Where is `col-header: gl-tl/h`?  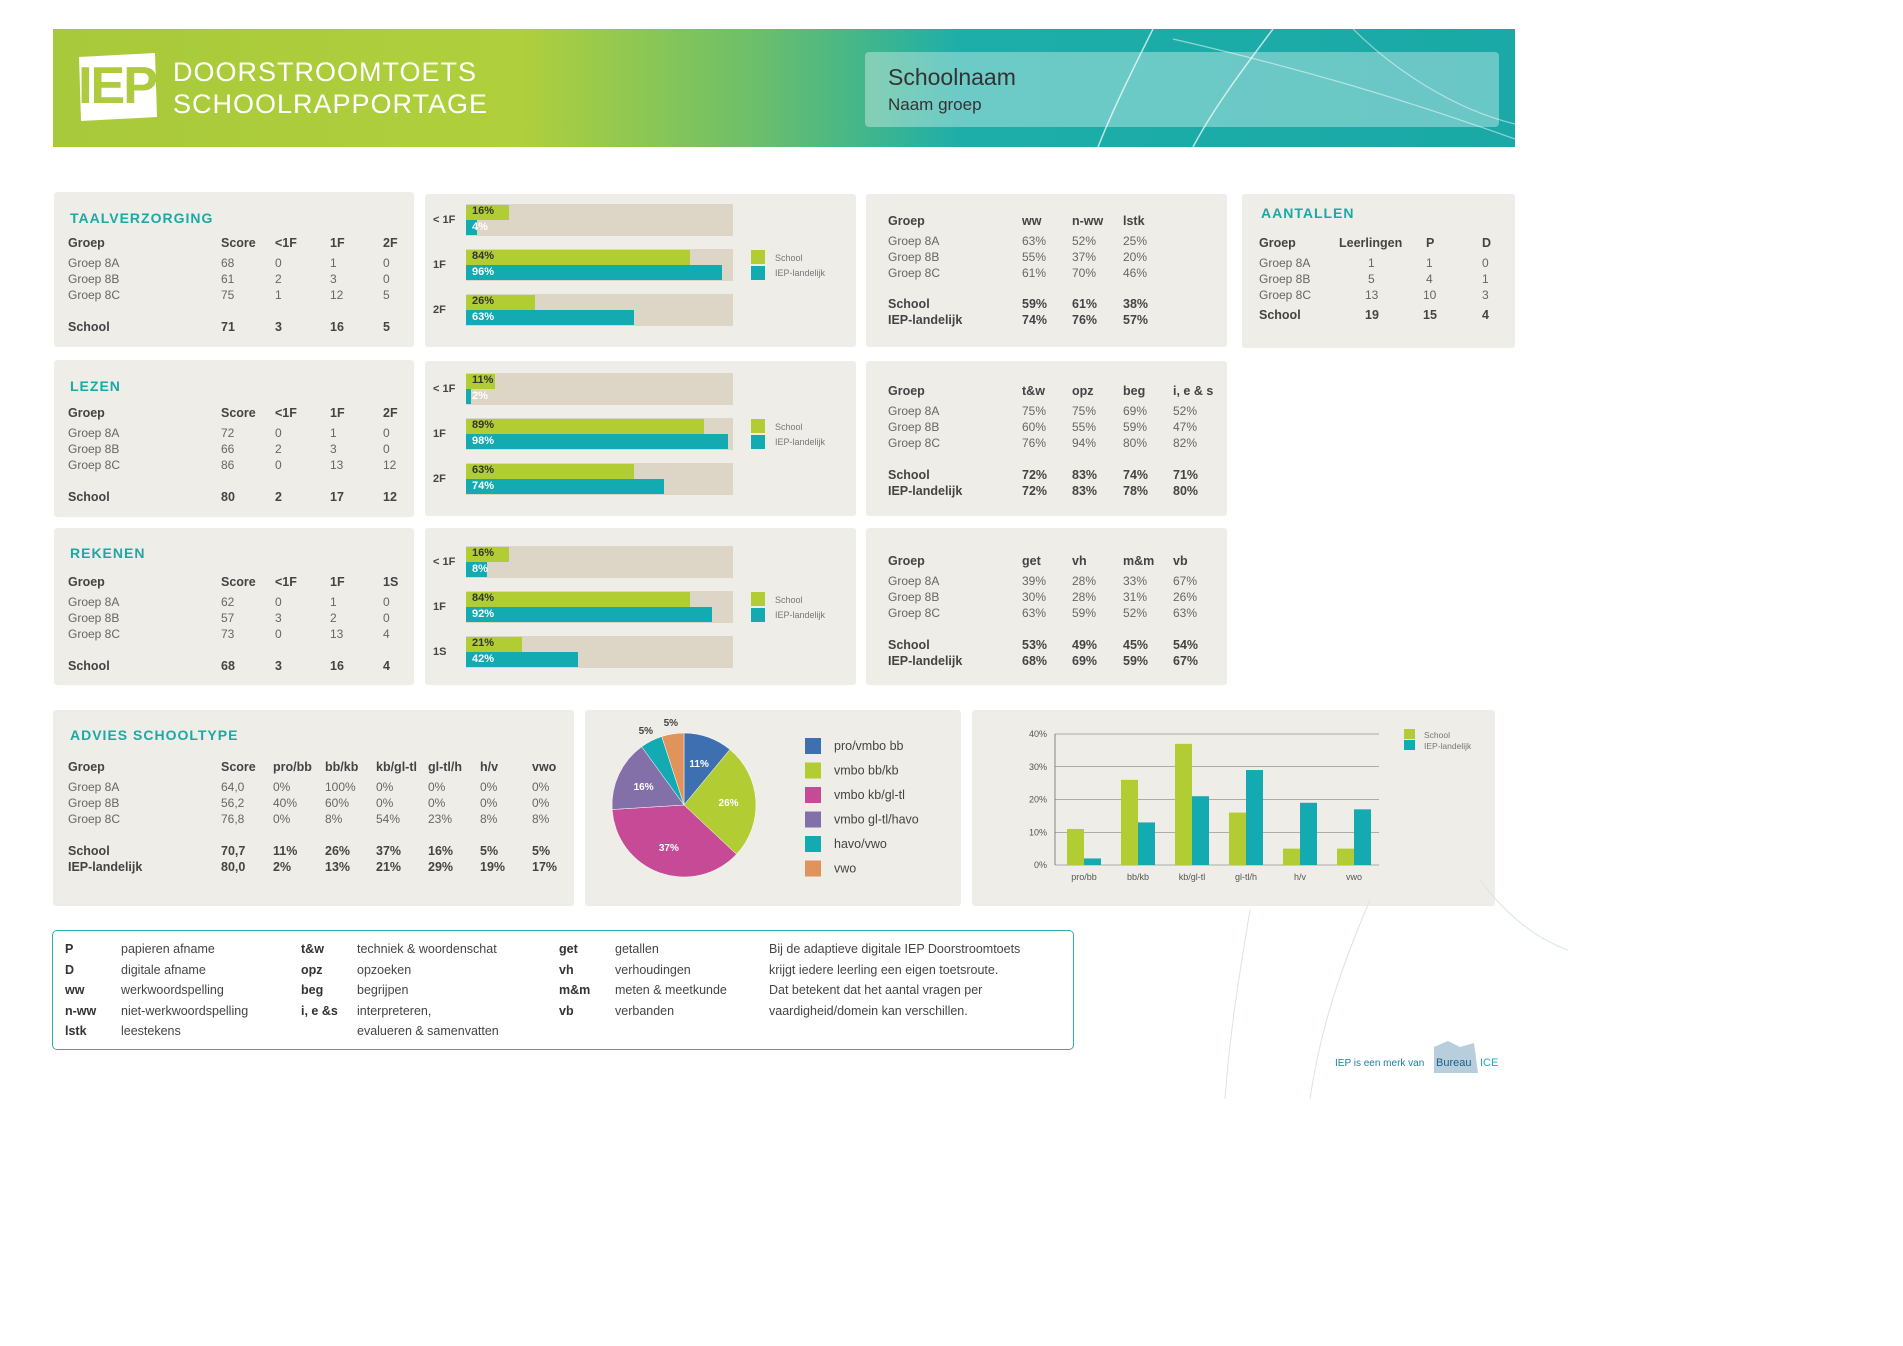 col-header: gl-tl/h is located at coordinates (445, 767).